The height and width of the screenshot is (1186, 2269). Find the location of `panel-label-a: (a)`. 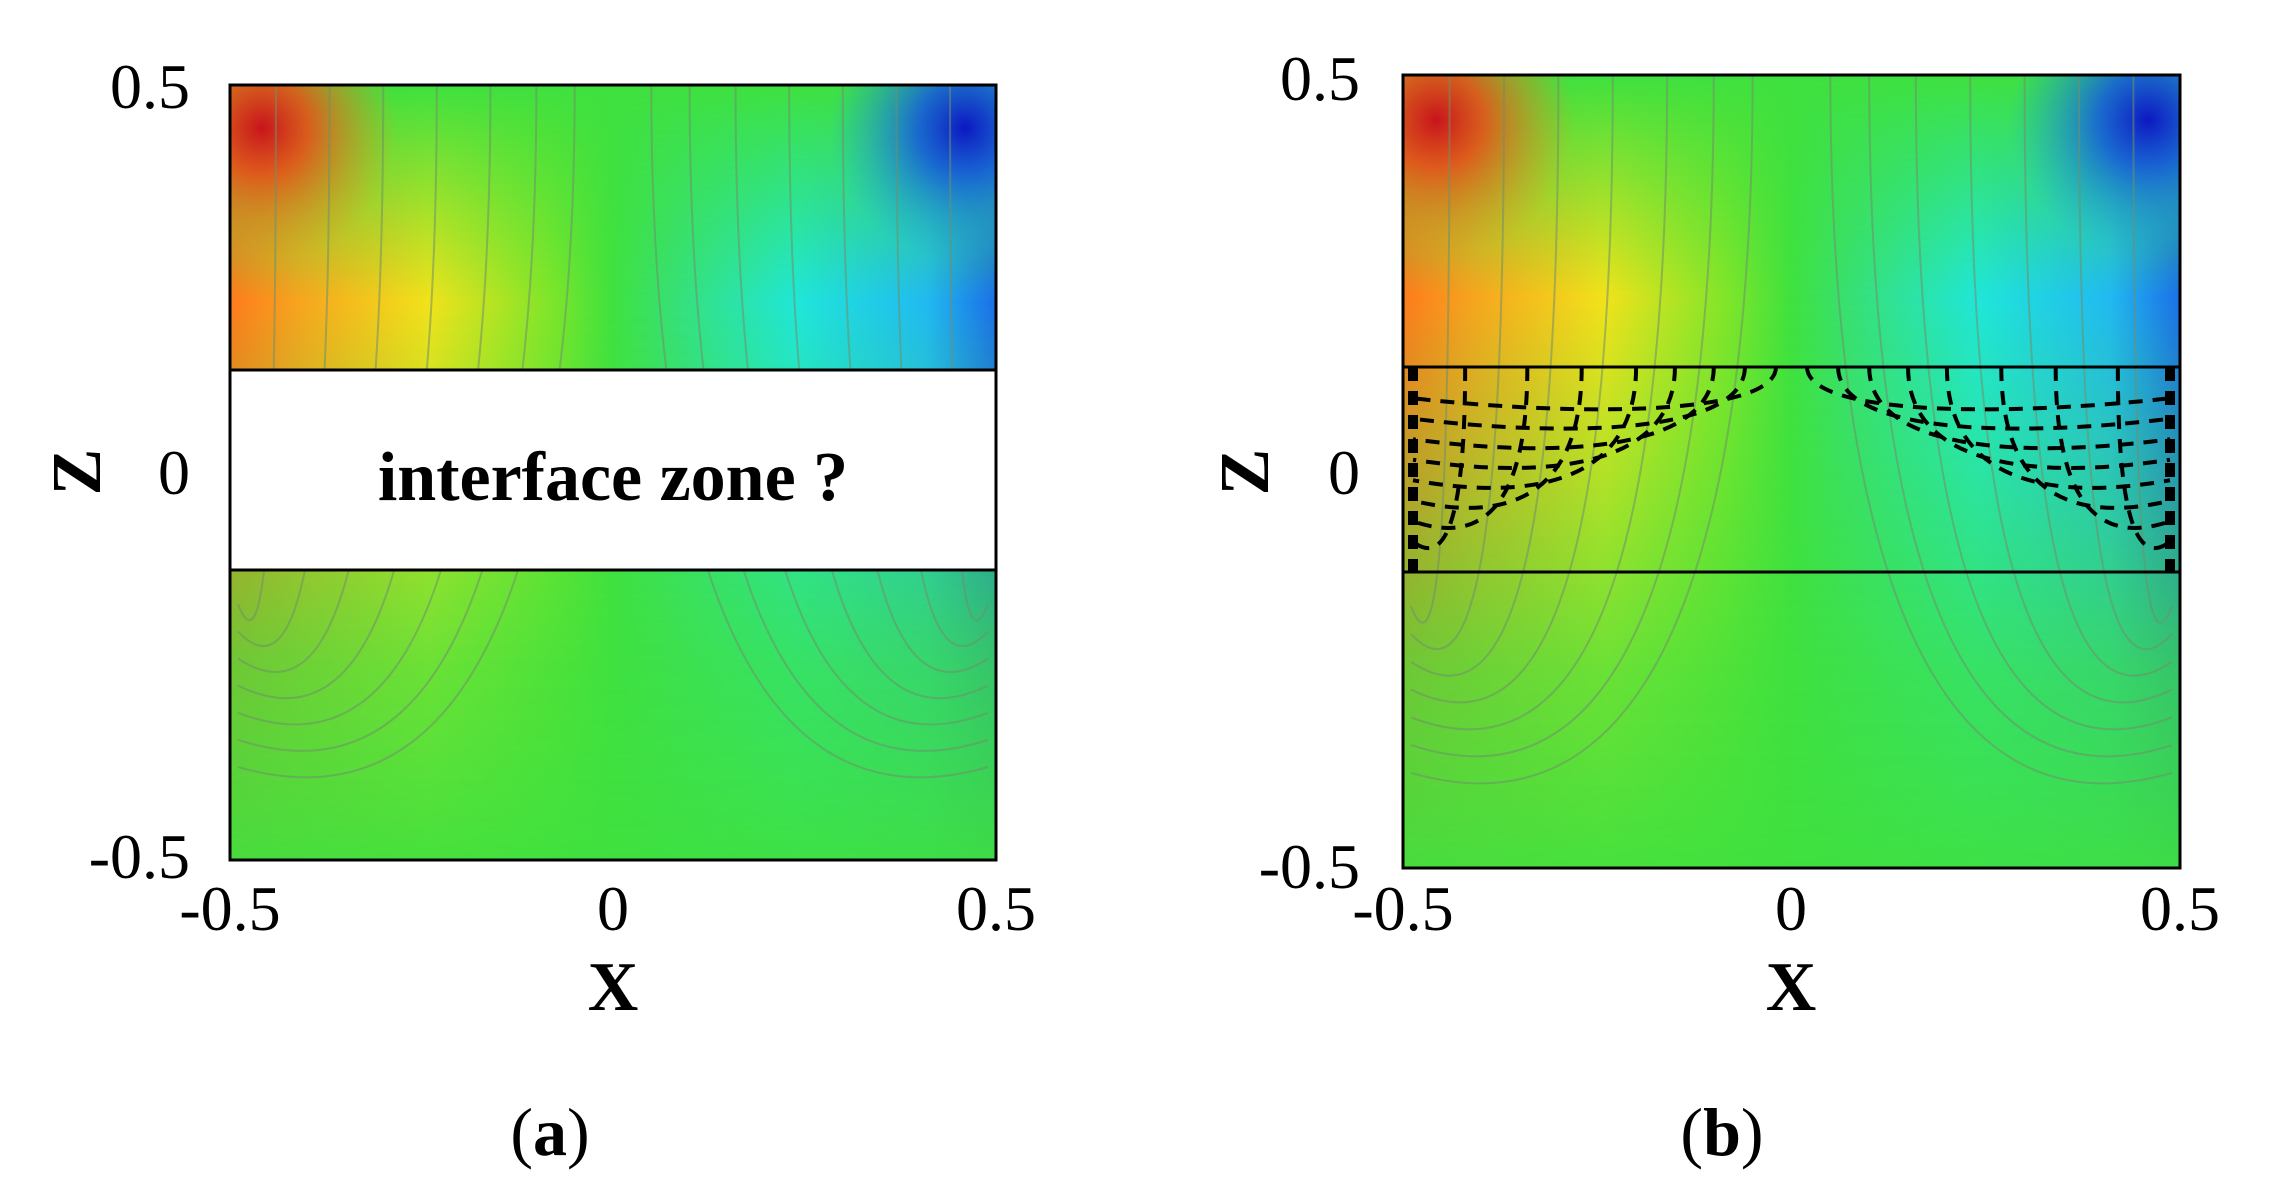

panel-label-a: (a) is located at coordinates (549, 1132).